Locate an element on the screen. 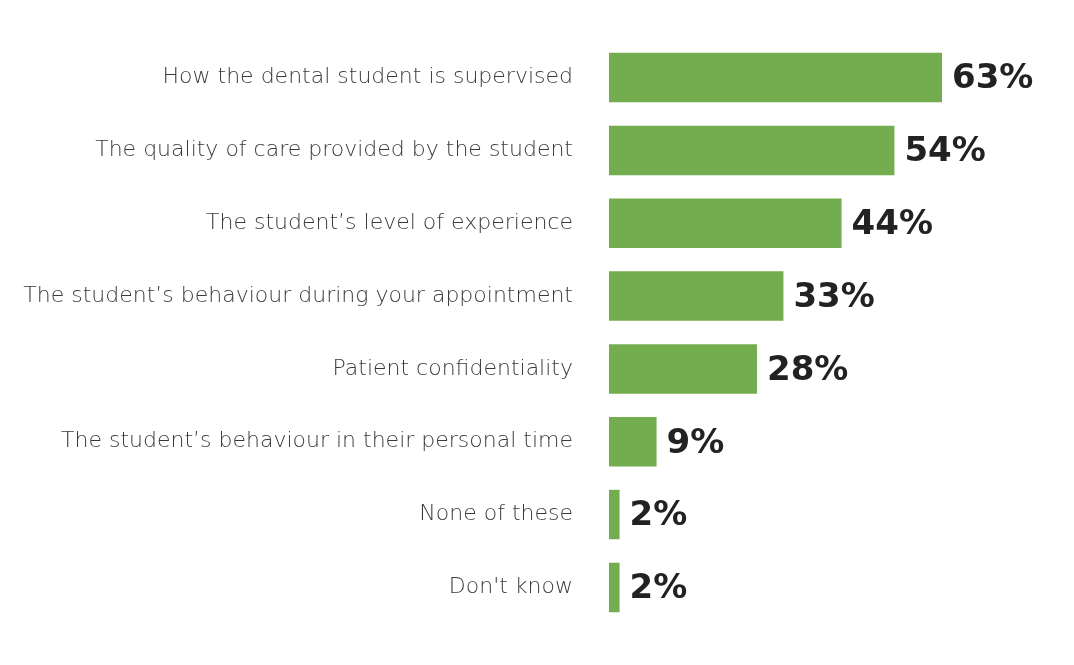 The image size is (1074, 665). y-tick-label: The student’s level of experience is located at coordinates (389, 221).